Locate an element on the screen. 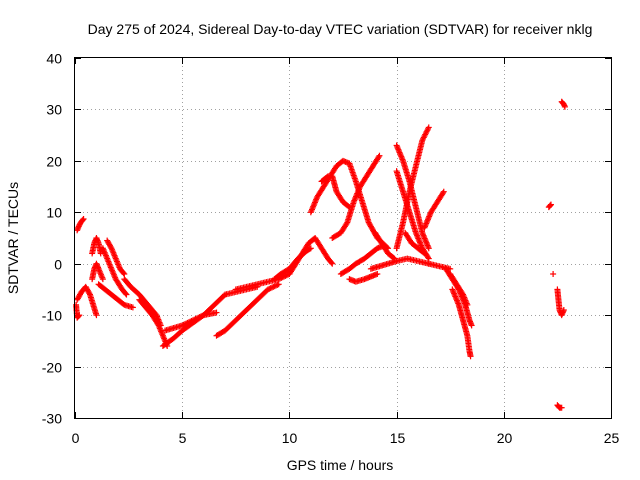 The image size is (640, 480). x-tick-label: 10 is located at coordinates (290, 438).